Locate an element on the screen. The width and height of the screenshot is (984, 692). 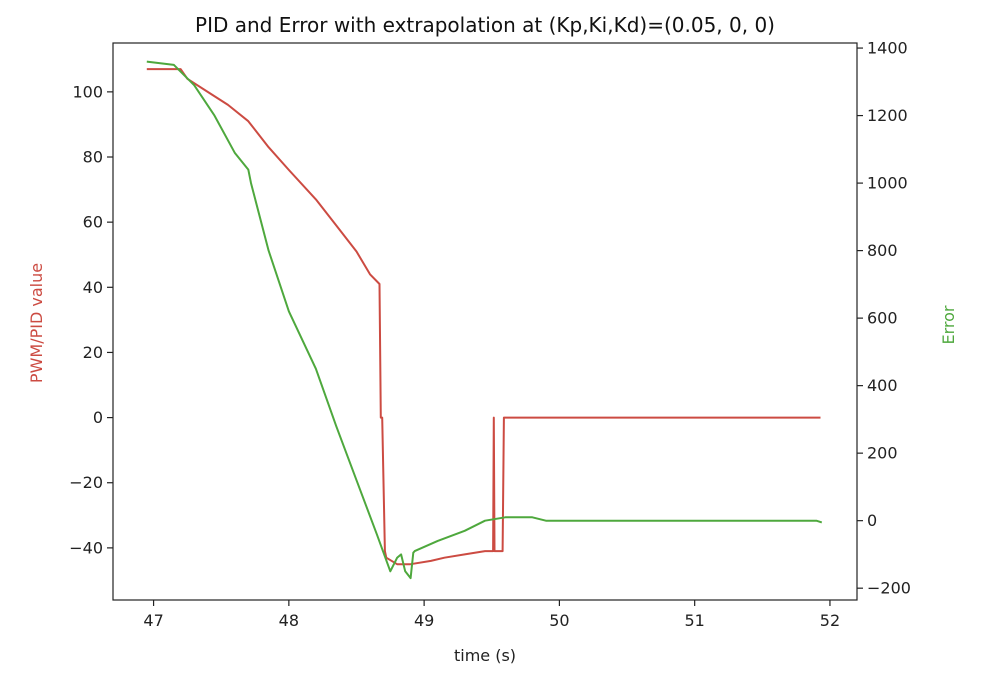
y-right-tick-label: 1000 is located at coordinates (887, 183).